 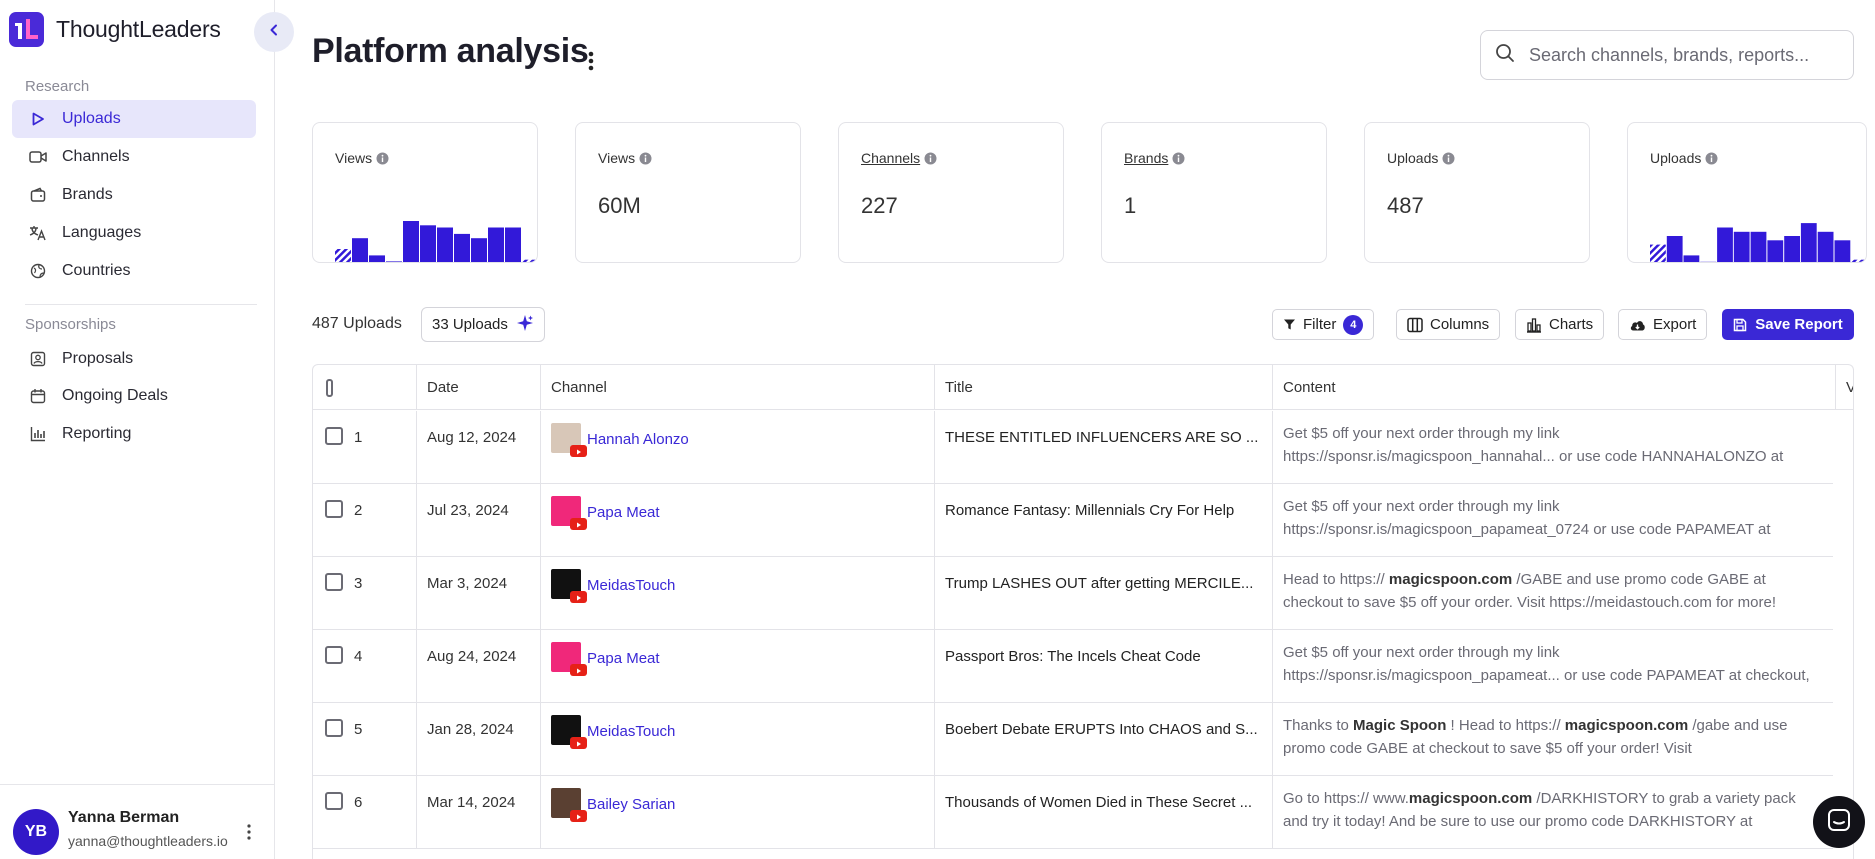 What do you see at coordinates (1130, 205) in the screenshot?
I see `card-value: 1` at bounding box center [1130, 205].